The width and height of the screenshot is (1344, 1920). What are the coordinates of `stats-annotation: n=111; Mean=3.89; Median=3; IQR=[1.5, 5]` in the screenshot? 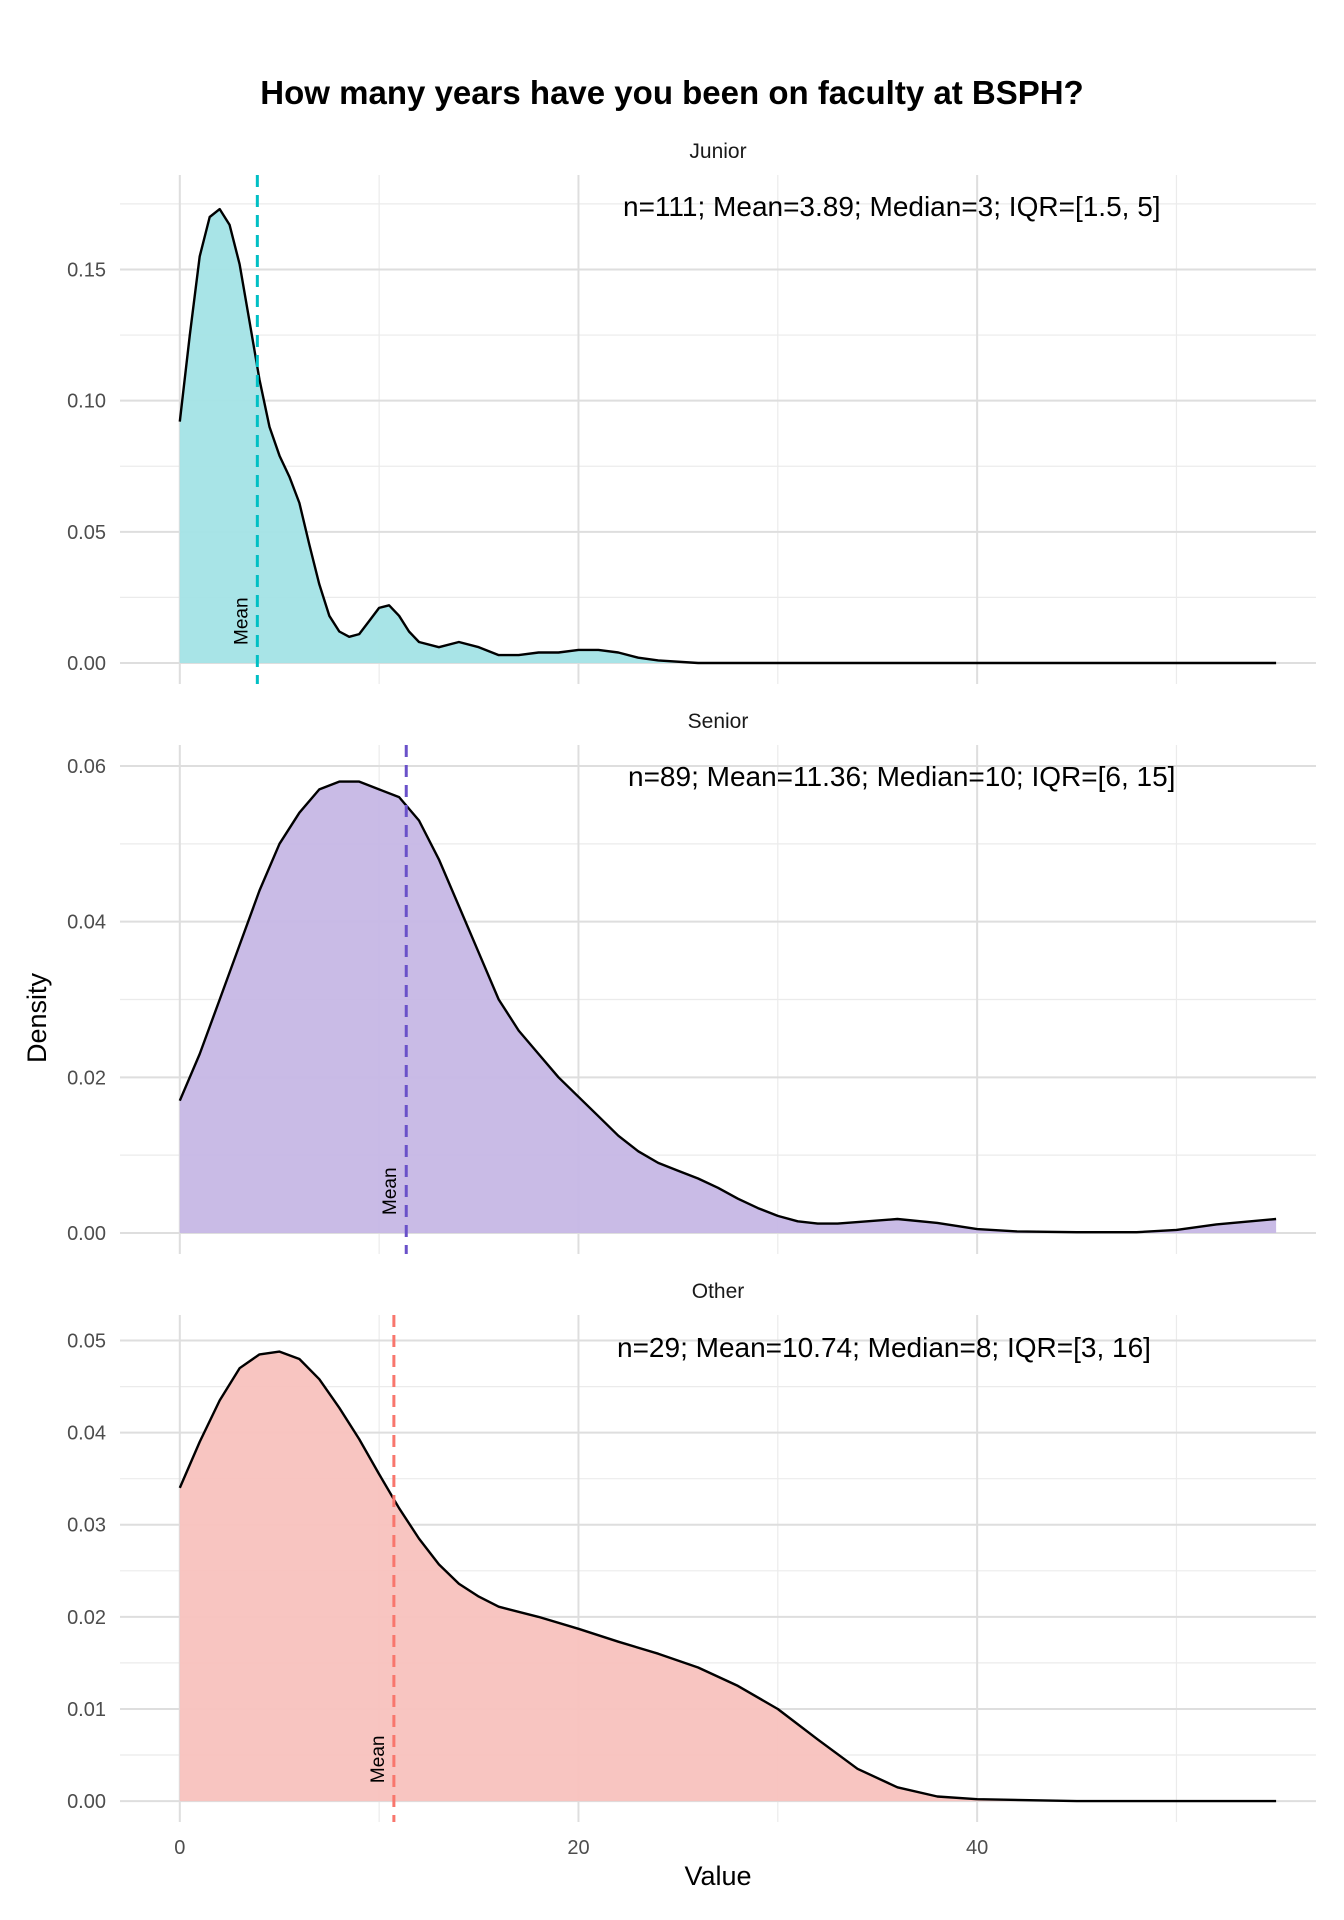 It's located at (892, 206).